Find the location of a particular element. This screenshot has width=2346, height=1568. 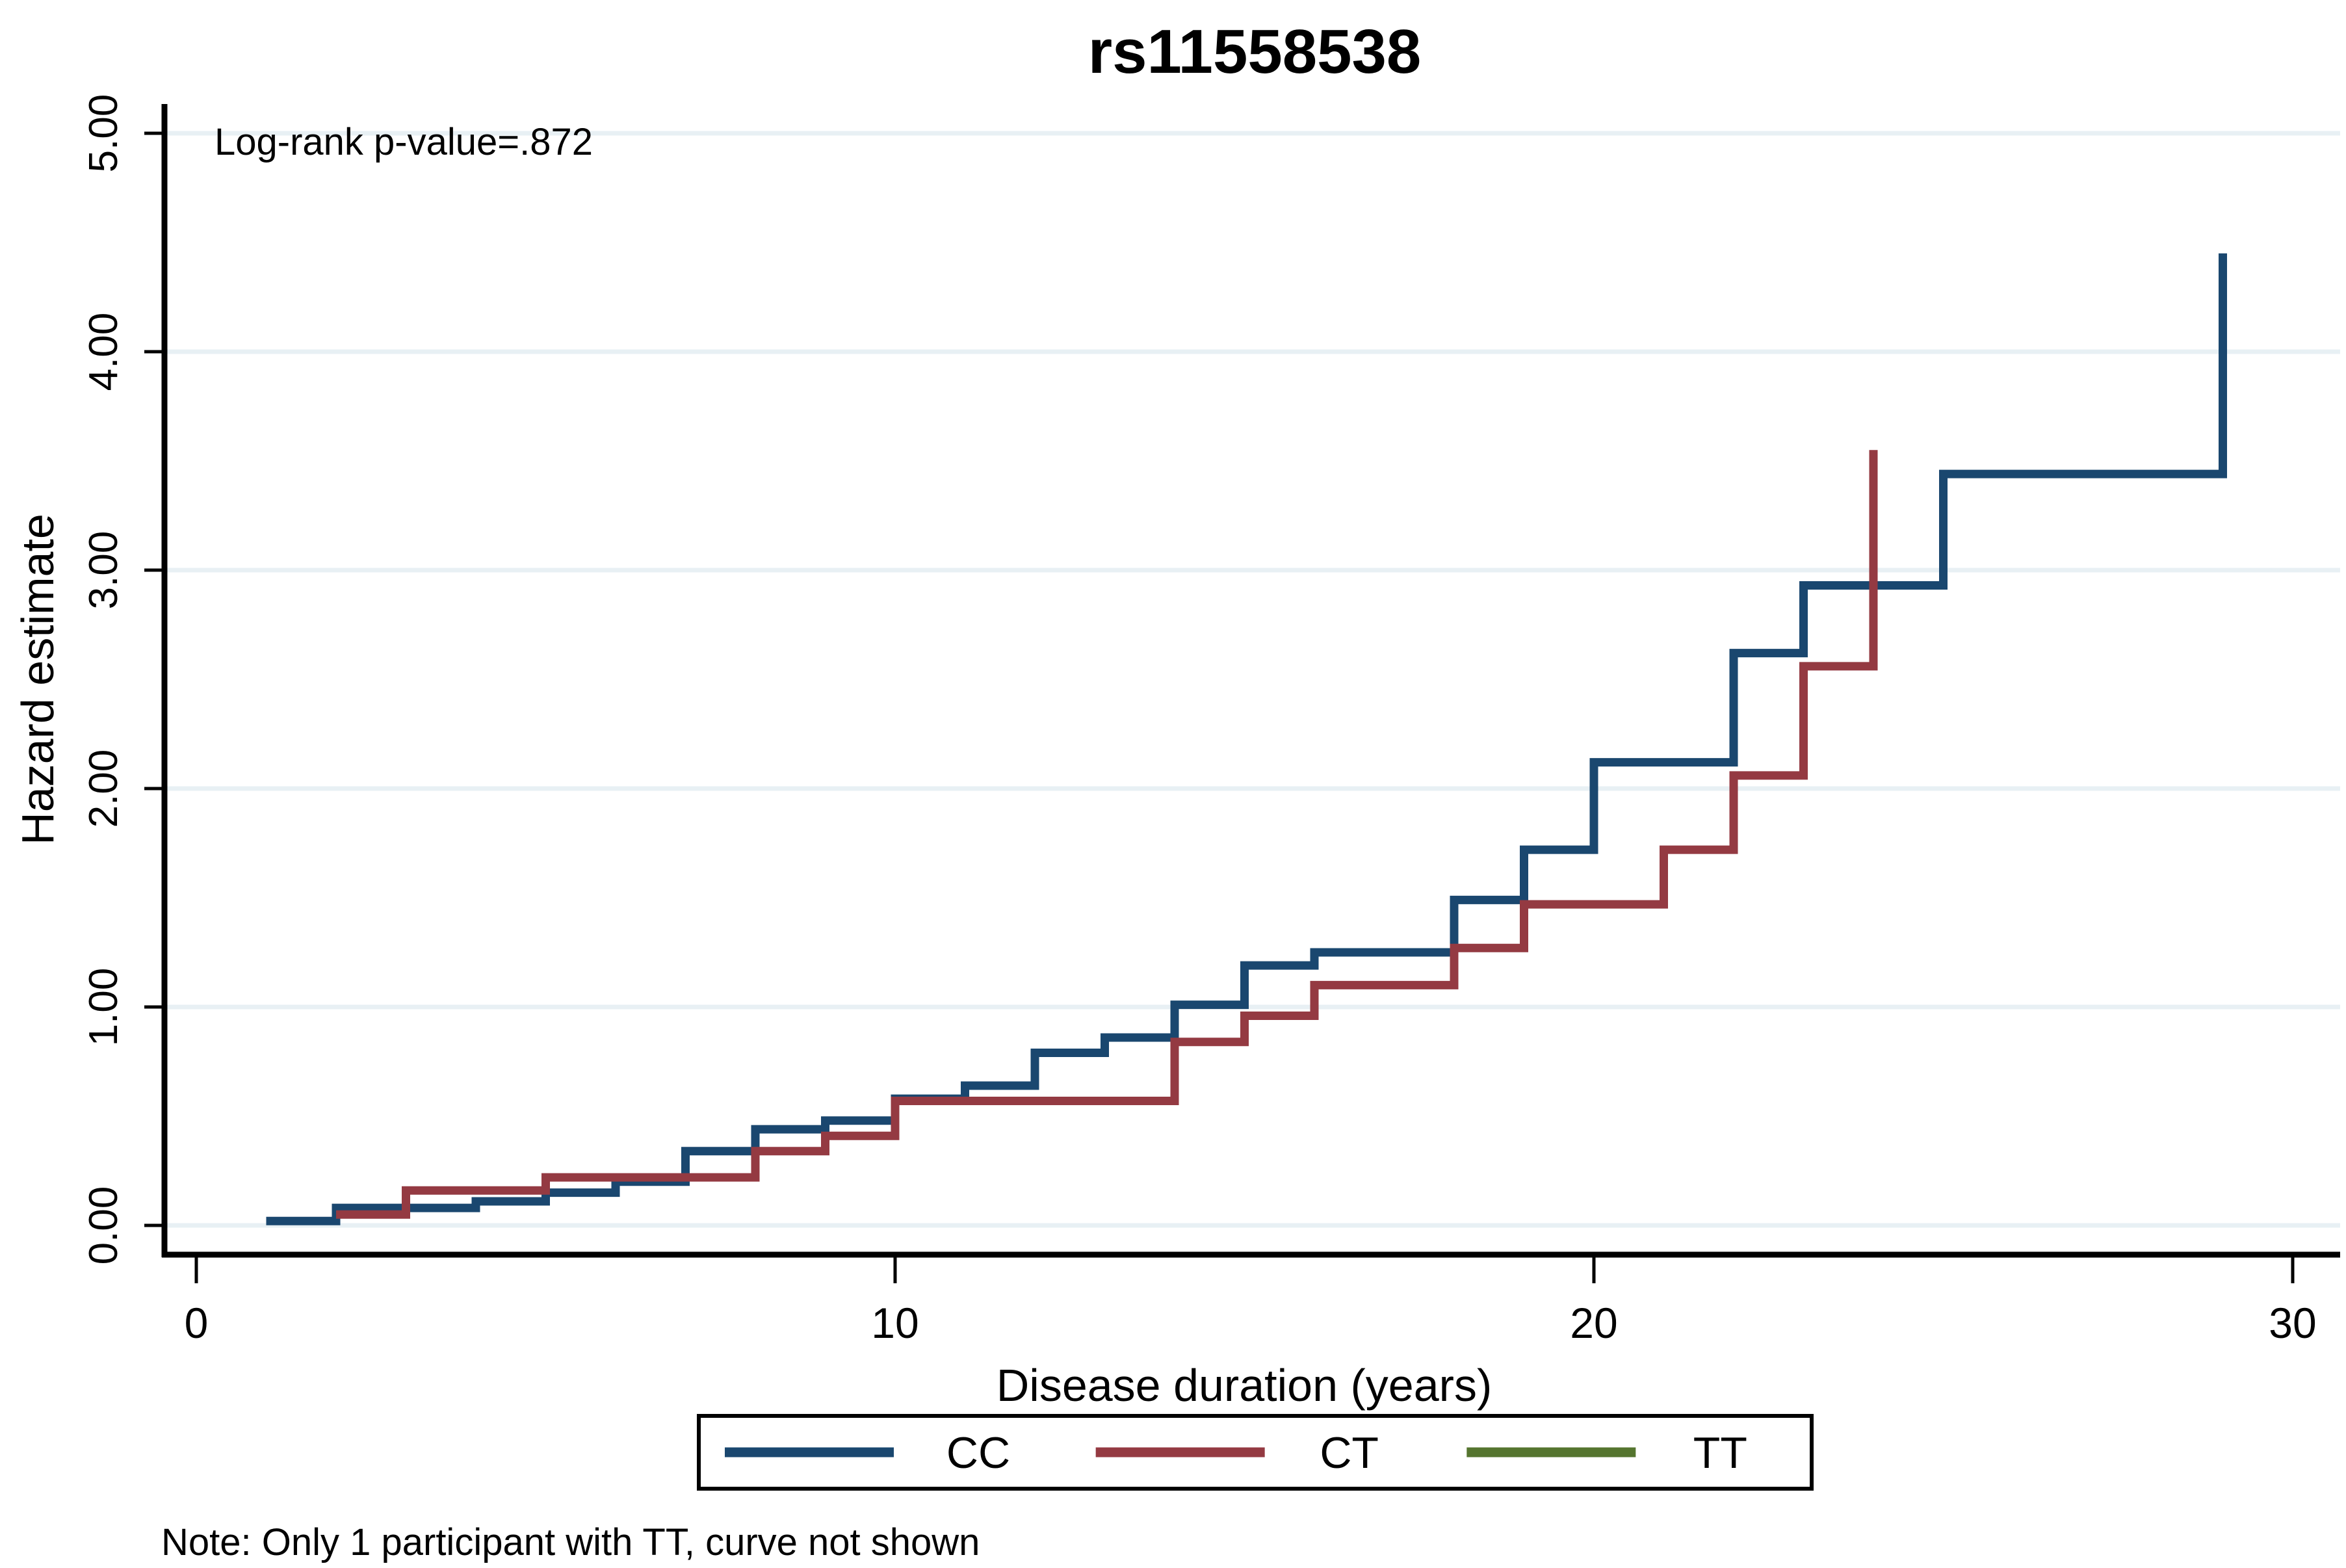

y-tick-label: 5.00 is located at coordinates (103, 133).